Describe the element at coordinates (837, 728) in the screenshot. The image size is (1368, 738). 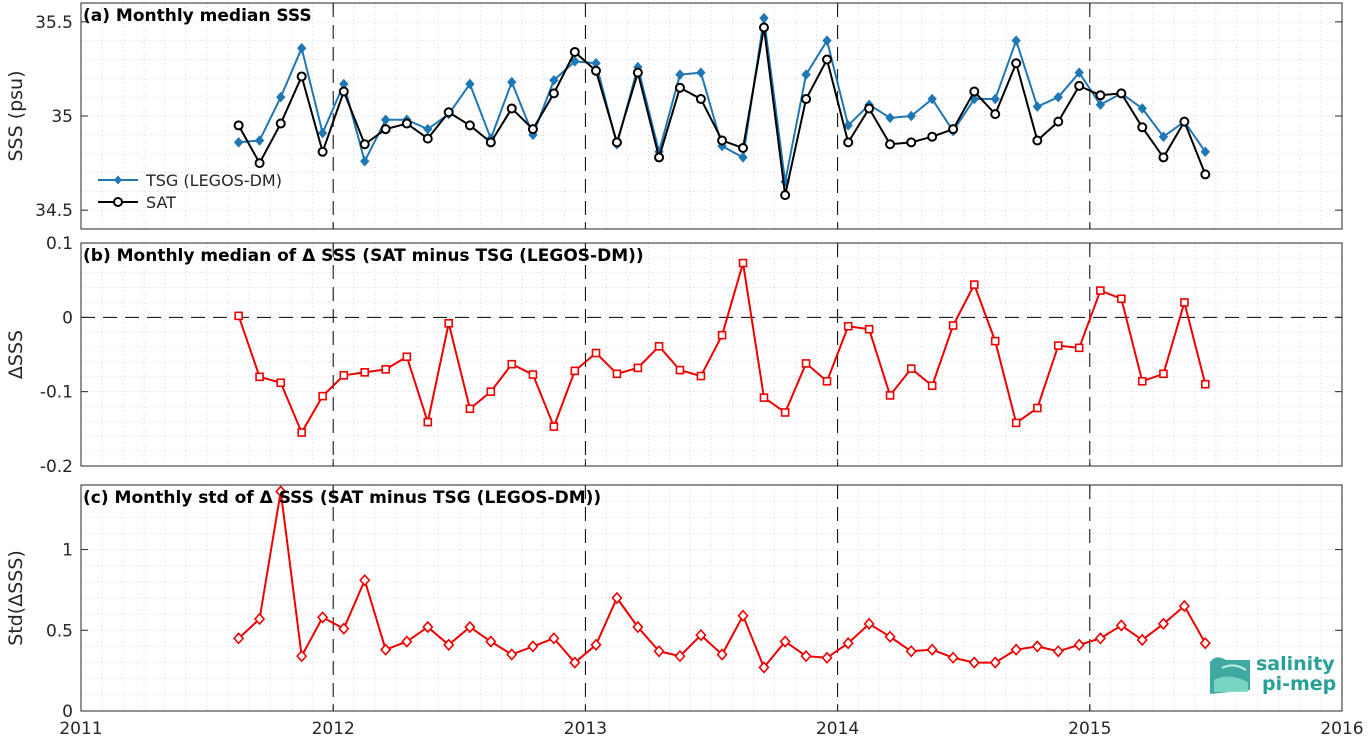
I see `x-tick-label: 2014` at that location.